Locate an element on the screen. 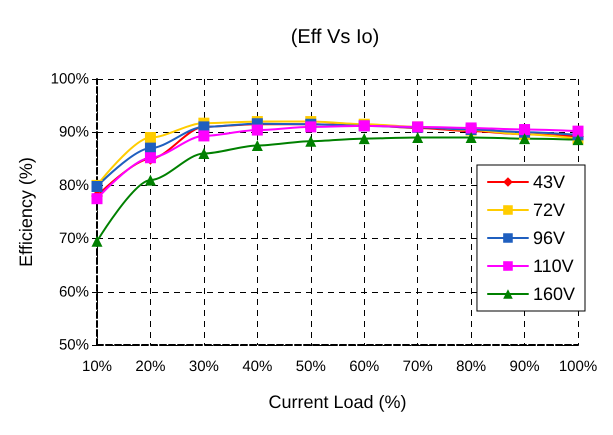 The image size is (613, 435). y-tick-label: 70% is located at coordinates (73, 239).